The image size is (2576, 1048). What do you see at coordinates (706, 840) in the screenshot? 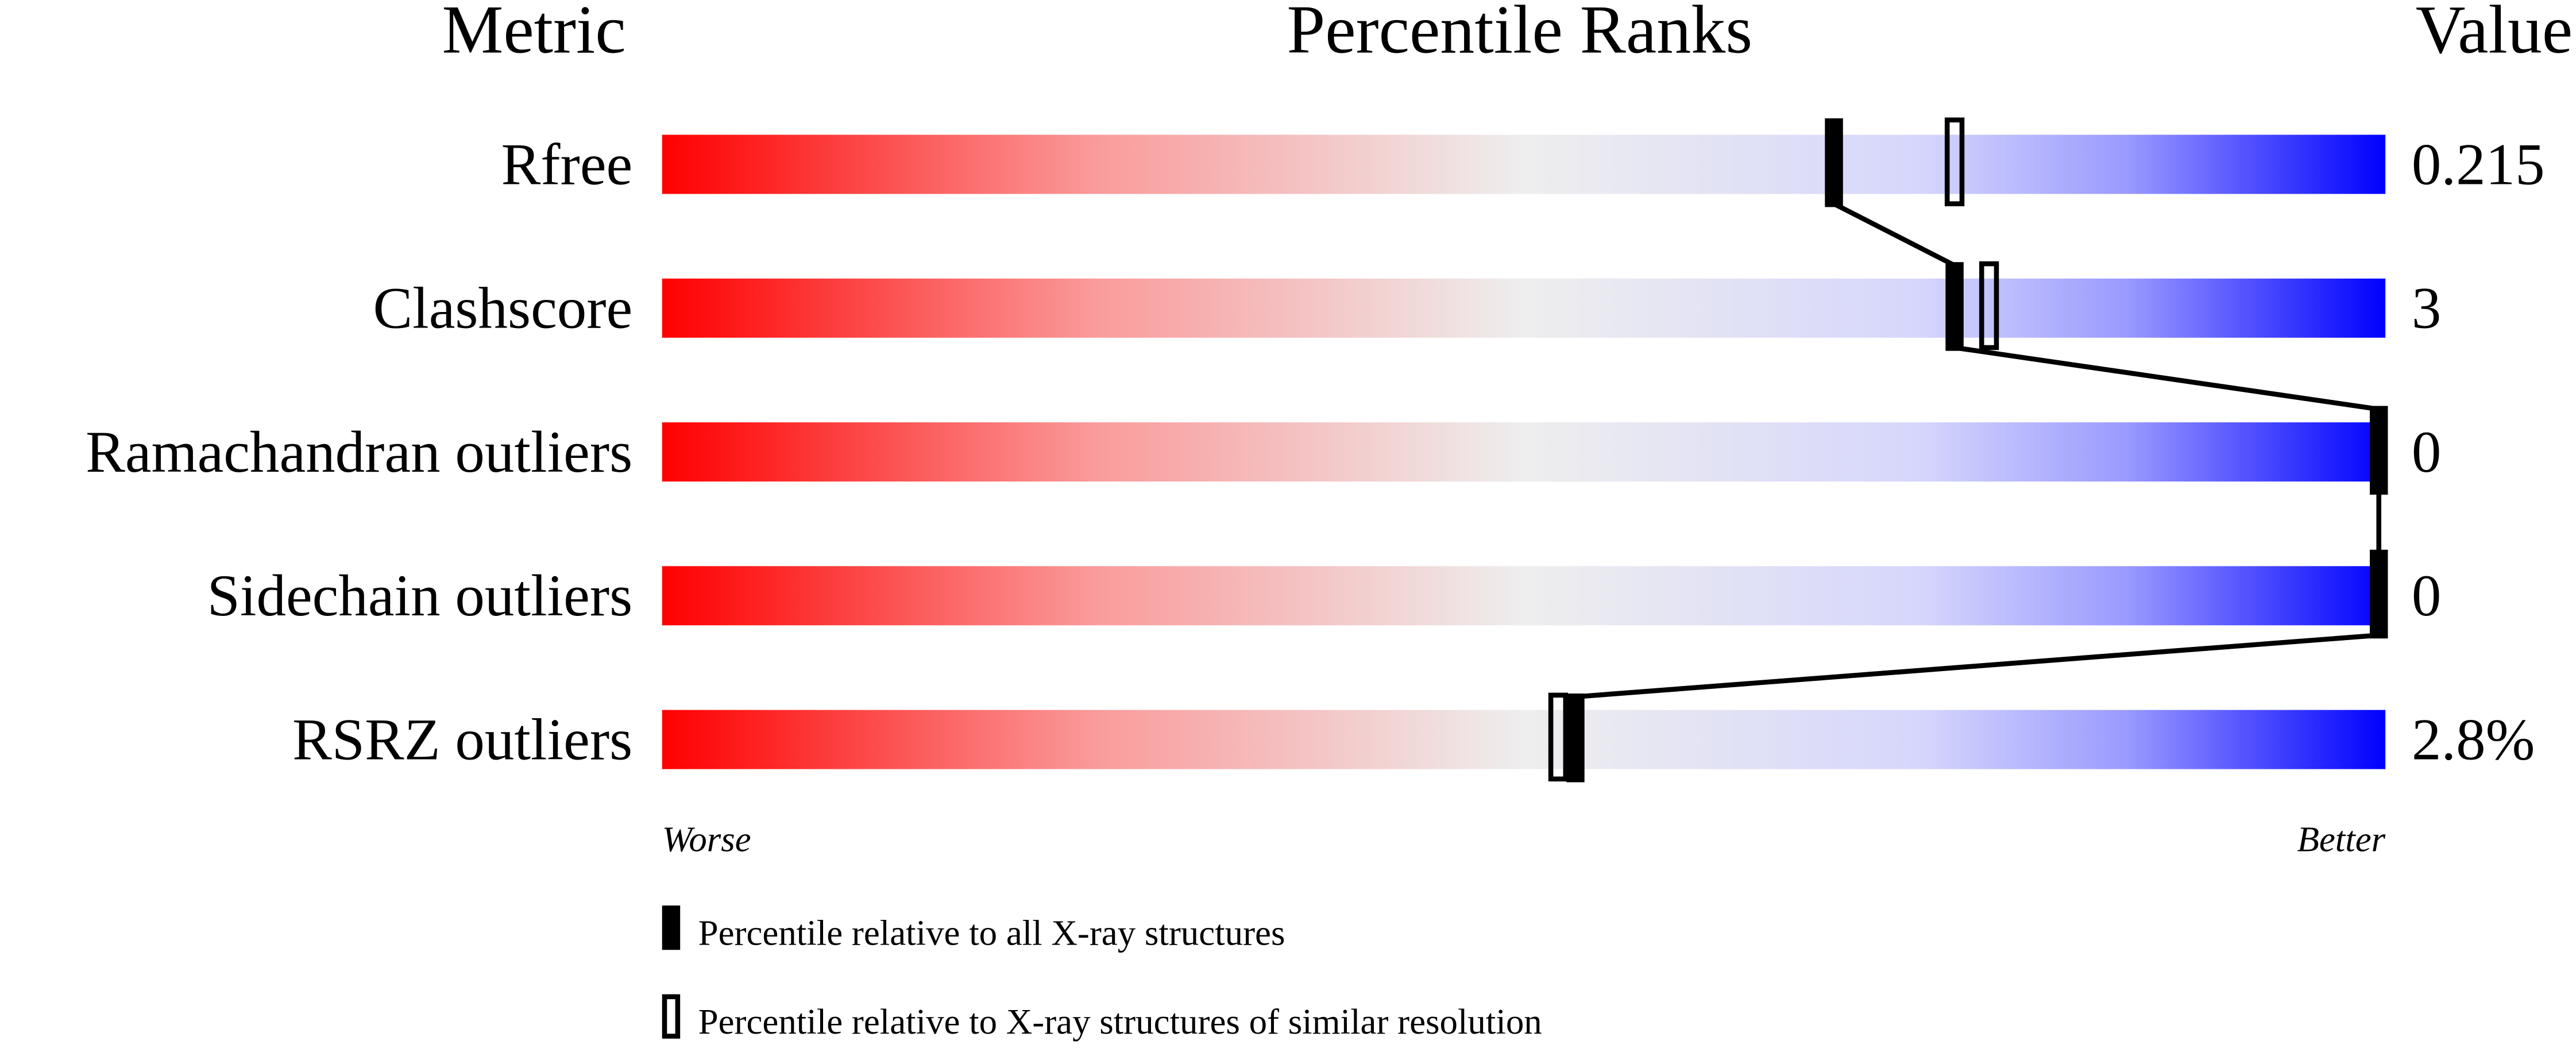
I see `worse-label: Worse` at bounding box center [706, 840].